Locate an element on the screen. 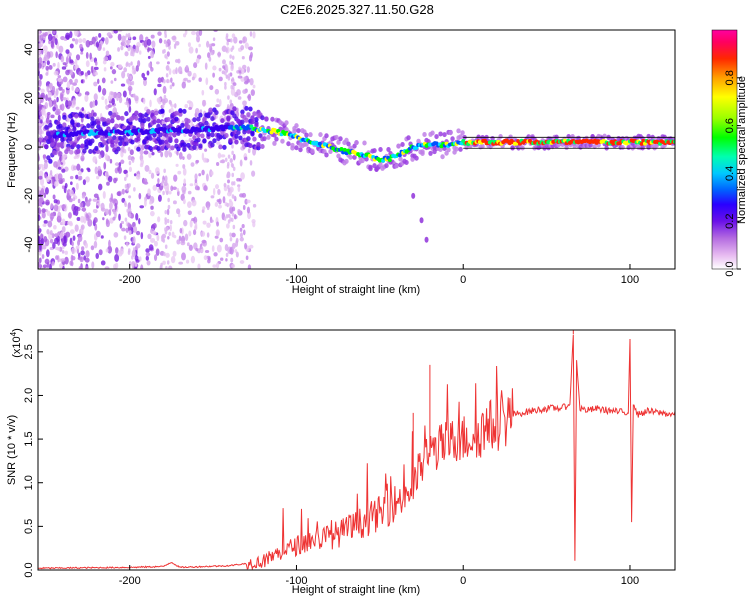  spectrogram-scatter is located at coordinates (147, 149).